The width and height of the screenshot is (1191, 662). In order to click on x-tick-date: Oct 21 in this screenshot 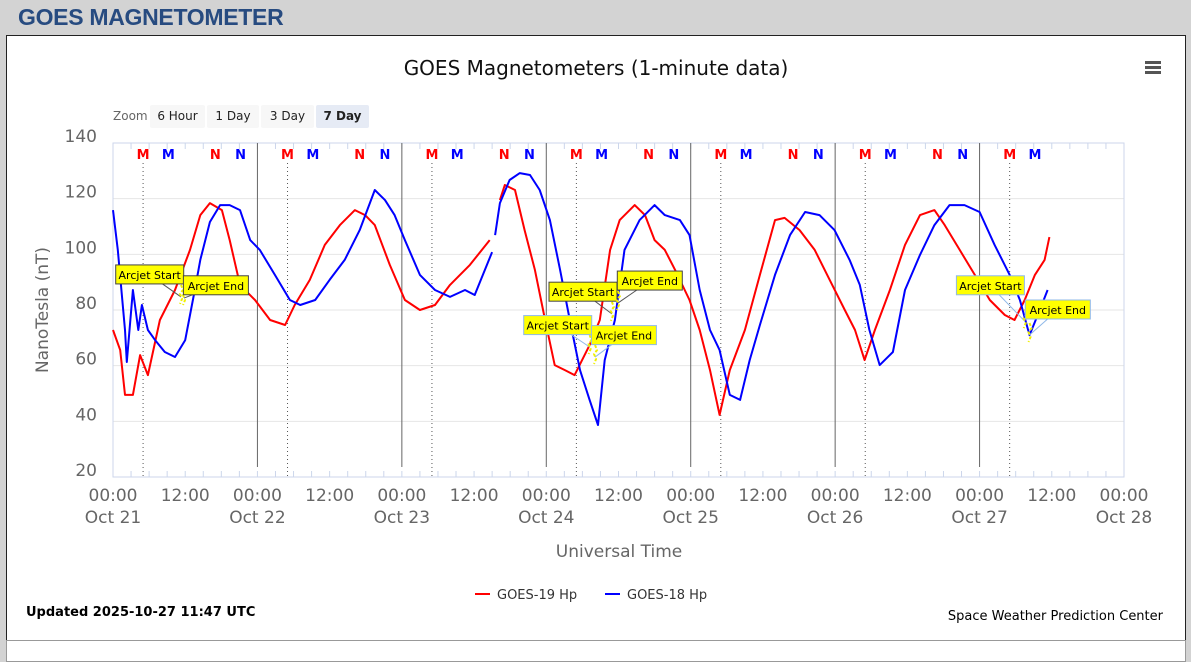, I will do `click(113, 518)`.